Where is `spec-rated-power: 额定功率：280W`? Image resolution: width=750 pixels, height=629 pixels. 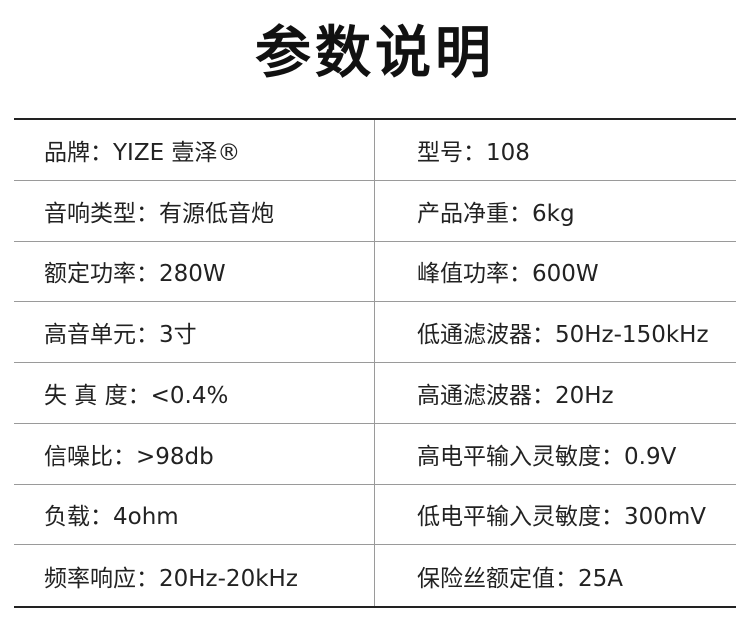
spec-rated-power: 额定功率：280W is located at coordinates (194, 271).